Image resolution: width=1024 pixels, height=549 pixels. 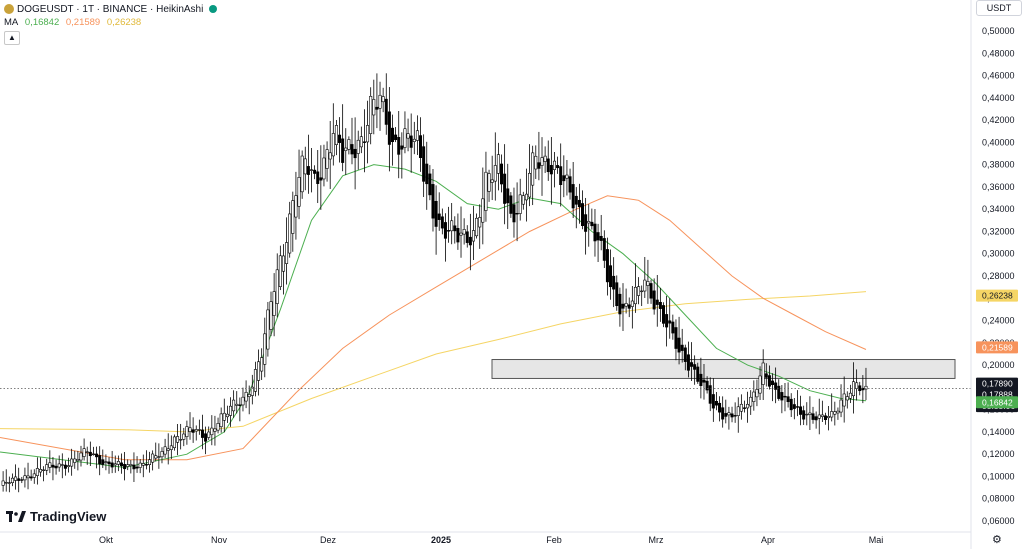 I want to click on y-tick-label: 0,20000, so click(x=998, y=365).